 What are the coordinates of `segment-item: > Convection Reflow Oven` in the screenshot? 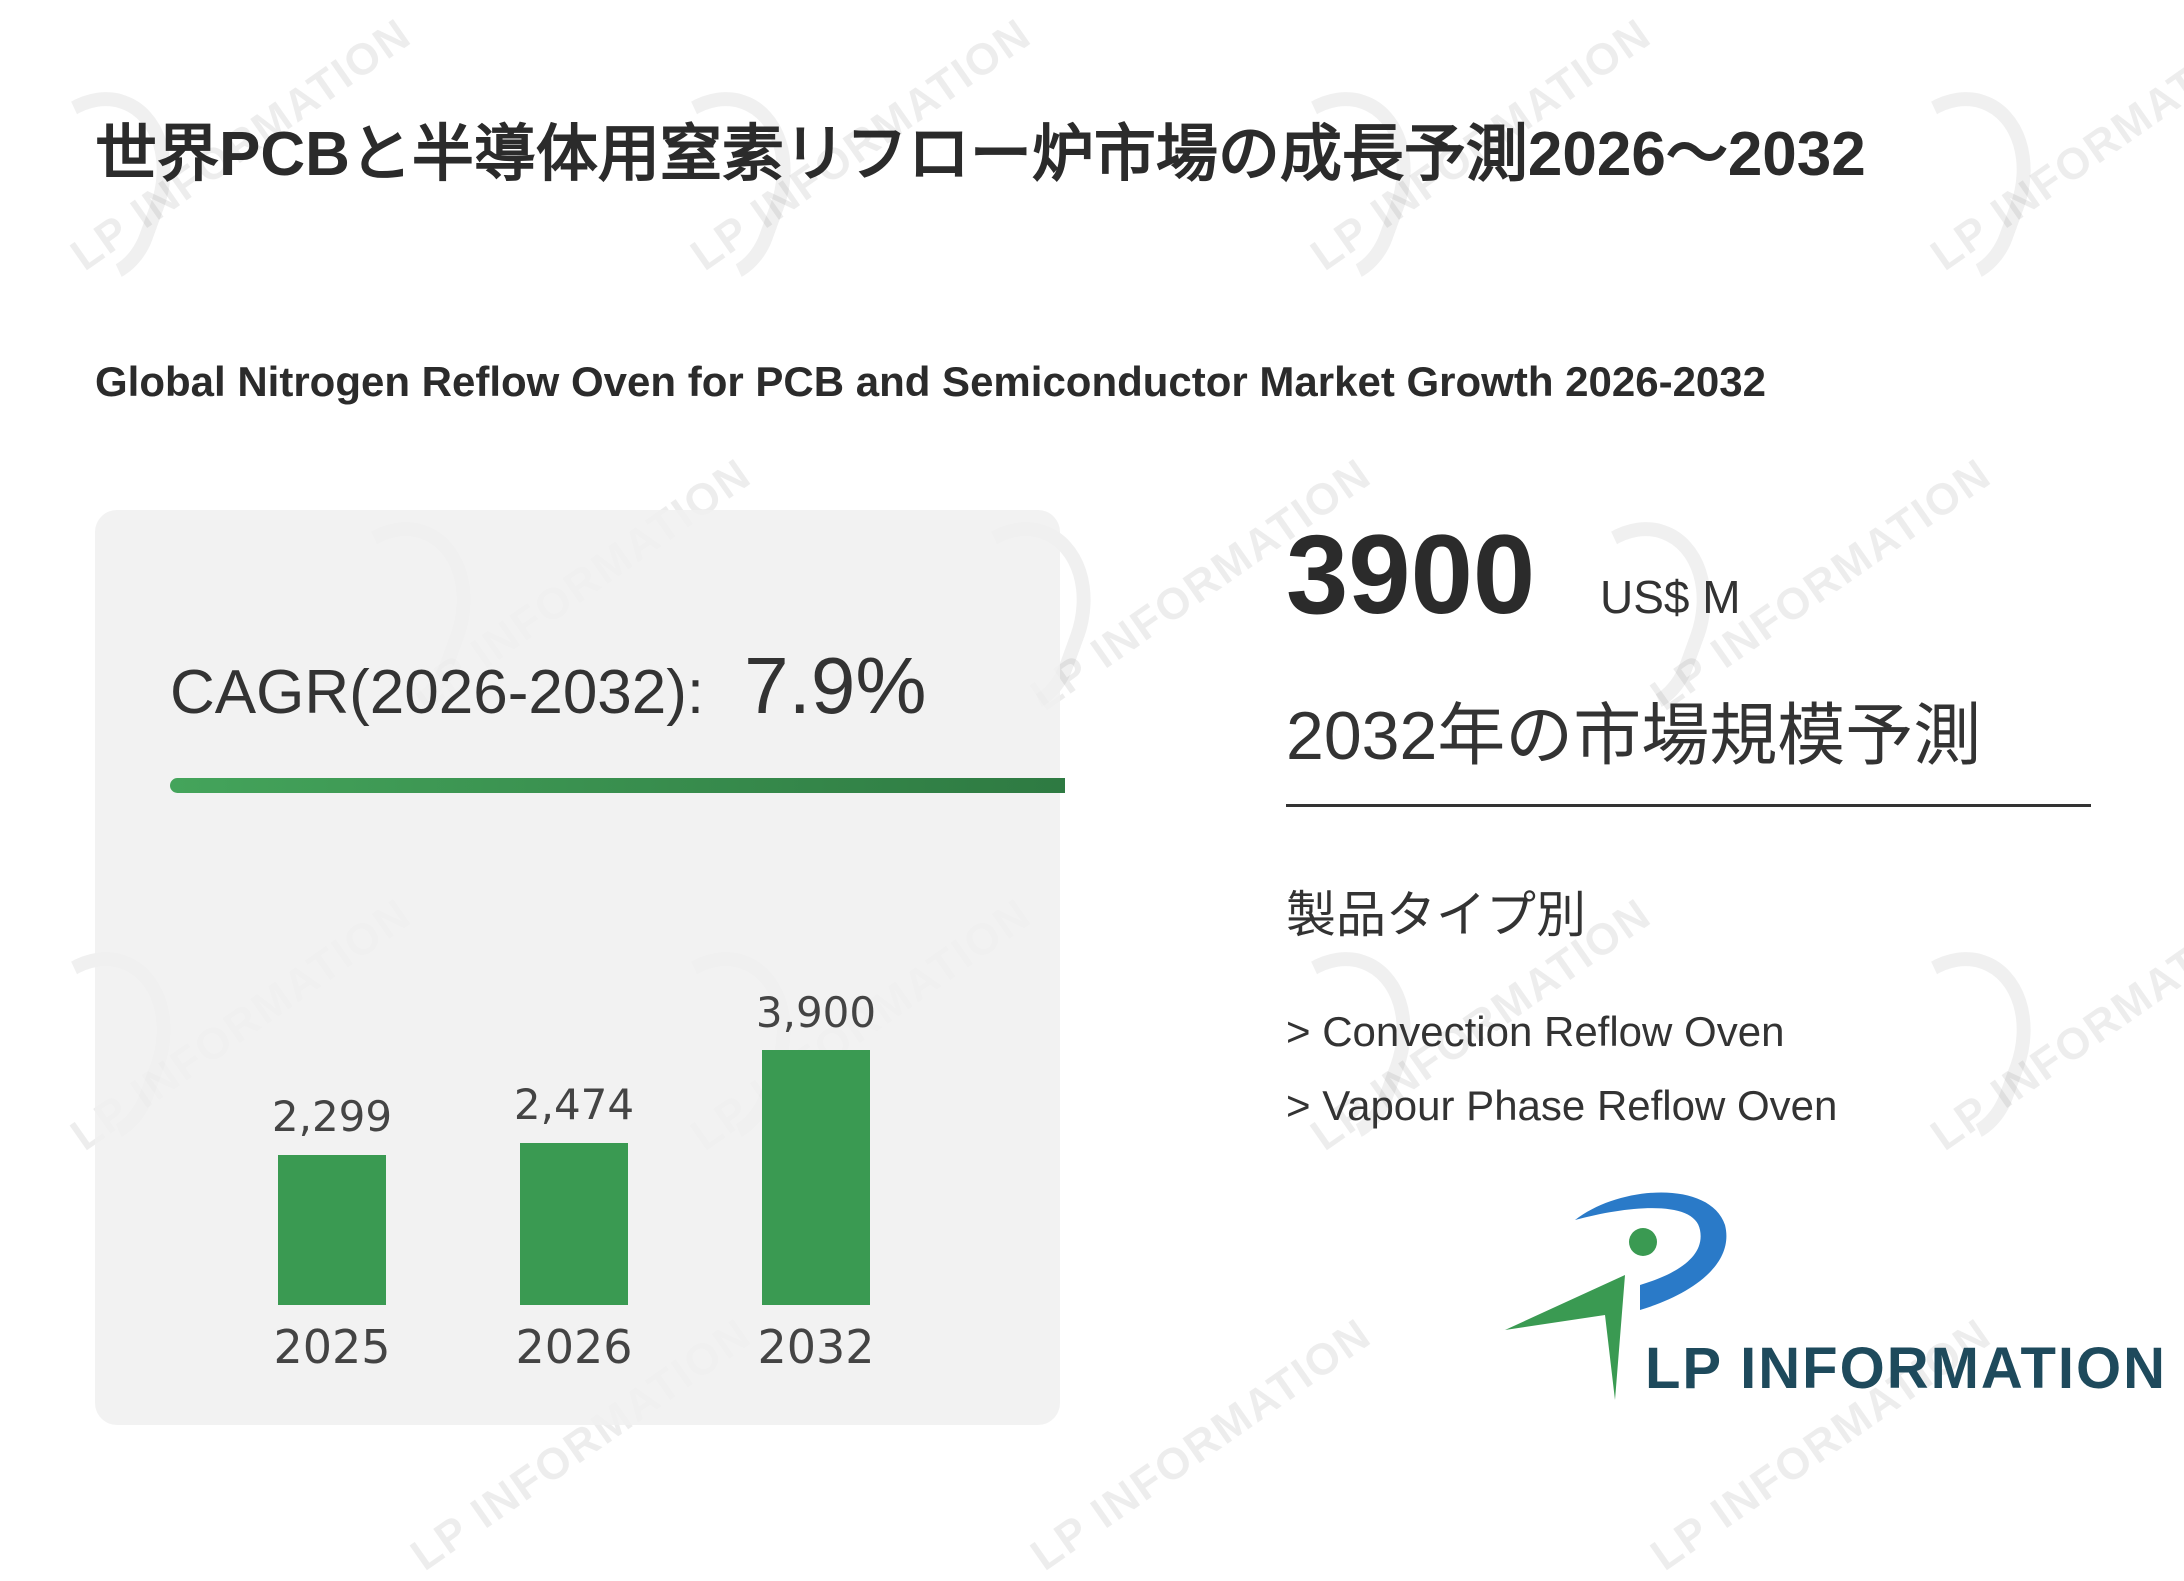 It's located at (1535, 1031).